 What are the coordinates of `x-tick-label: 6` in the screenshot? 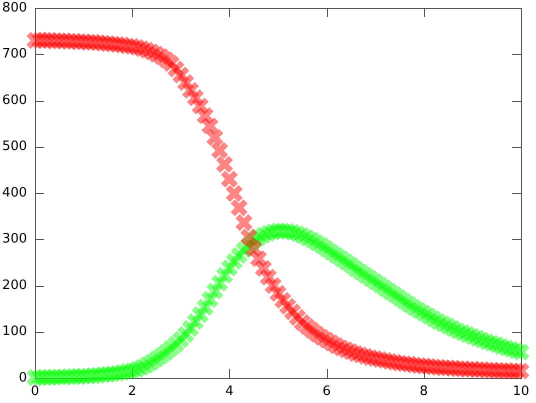 It's located at (326, 392).